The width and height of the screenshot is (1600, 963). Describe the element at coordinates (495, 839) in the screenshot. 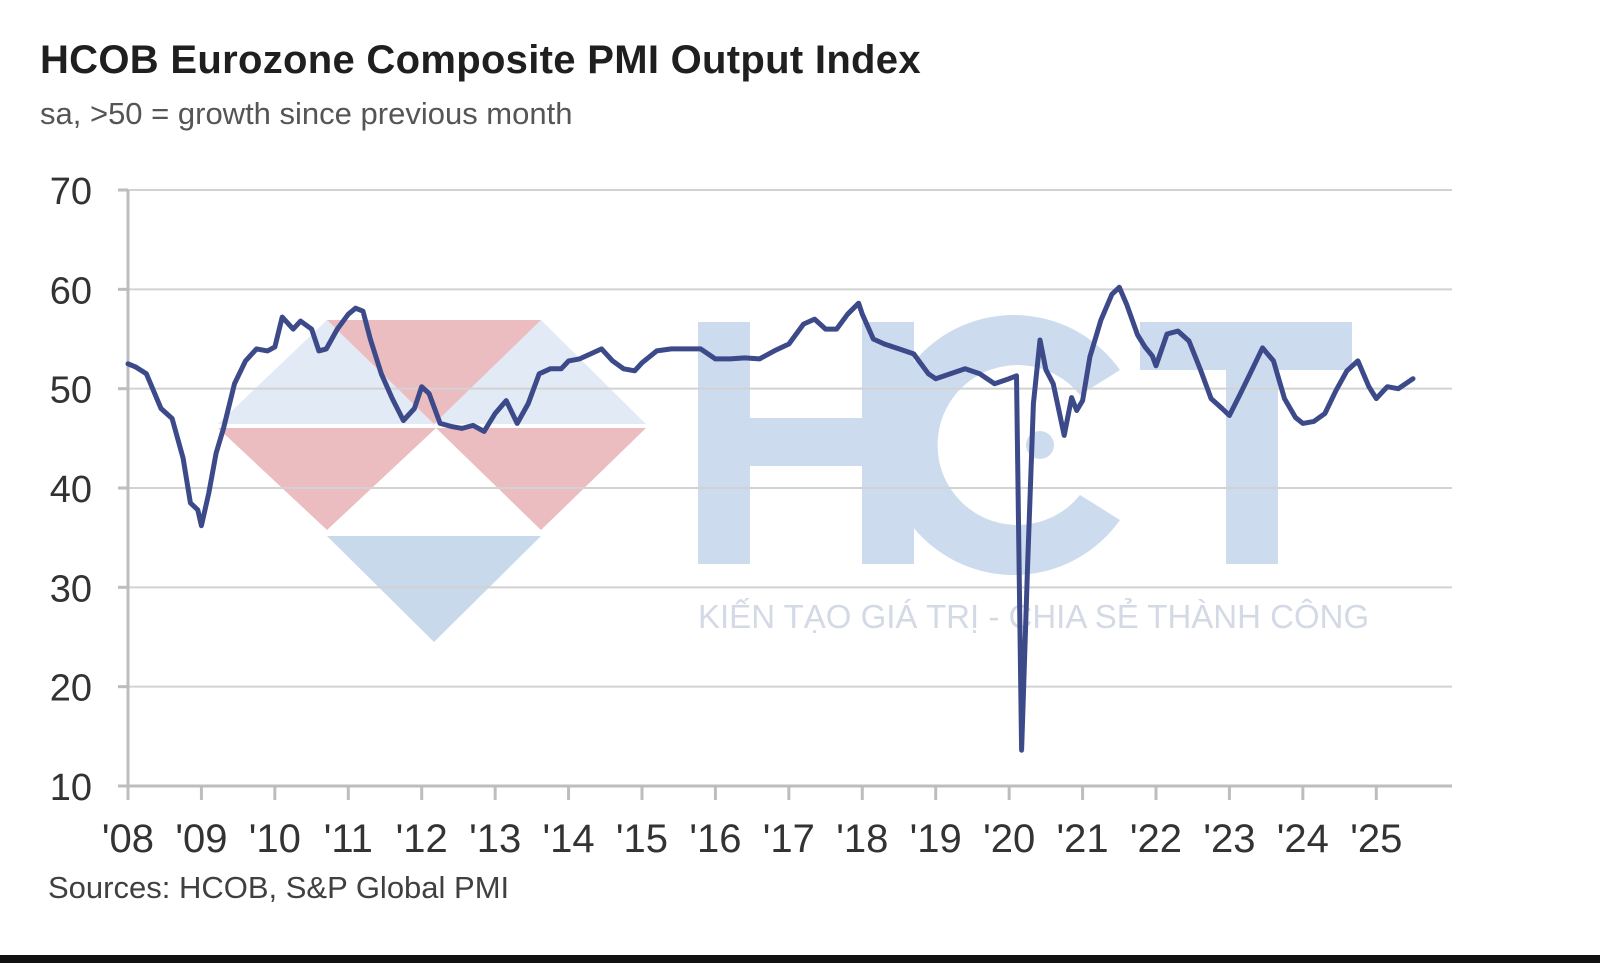

I see `x-tick-label-2013: '13` at that location.